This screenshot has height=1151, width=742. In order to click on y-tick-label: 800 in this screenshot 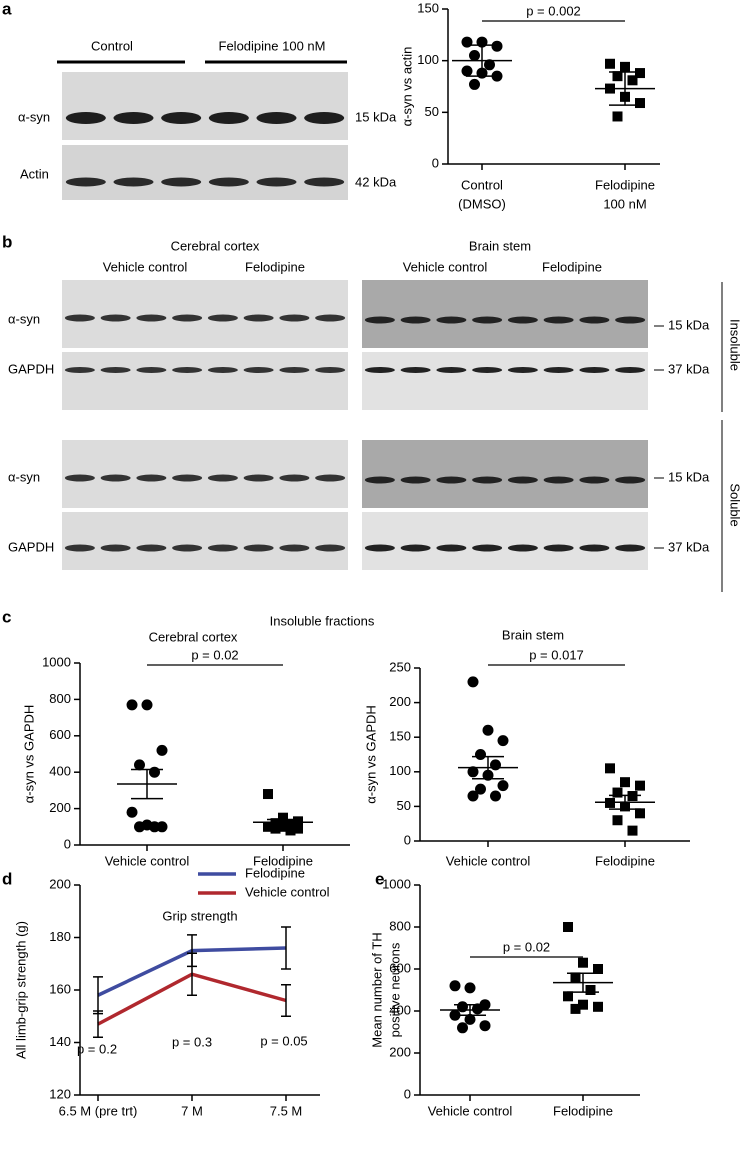, I will do `click(60, 698)`.